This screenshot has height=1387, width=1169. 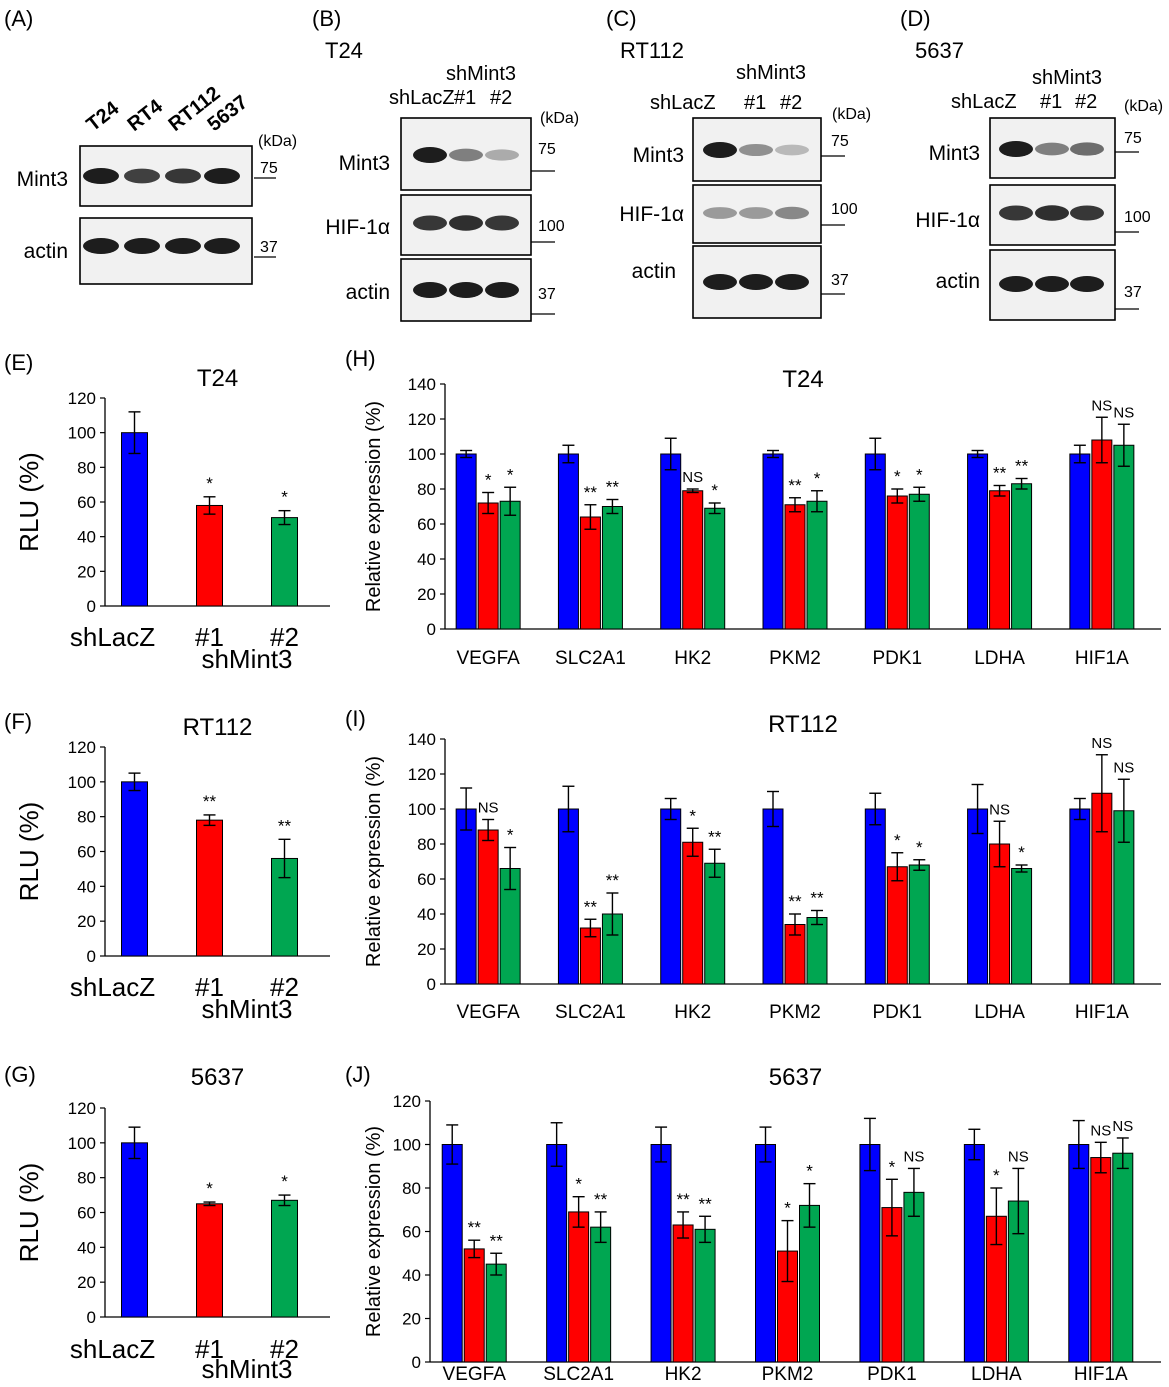 What do you see at coordinates (217, 378) in the screenshot?
I see `chart-title: T24` at bounding box center [217, 378].